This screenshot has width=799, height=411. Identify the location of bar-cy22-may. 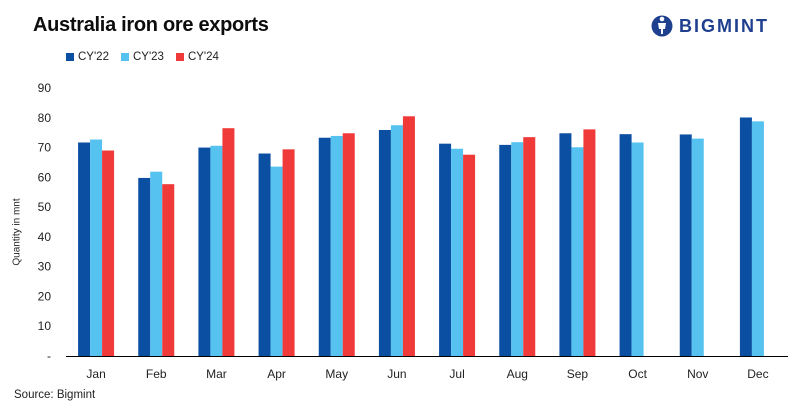
(324, 246).